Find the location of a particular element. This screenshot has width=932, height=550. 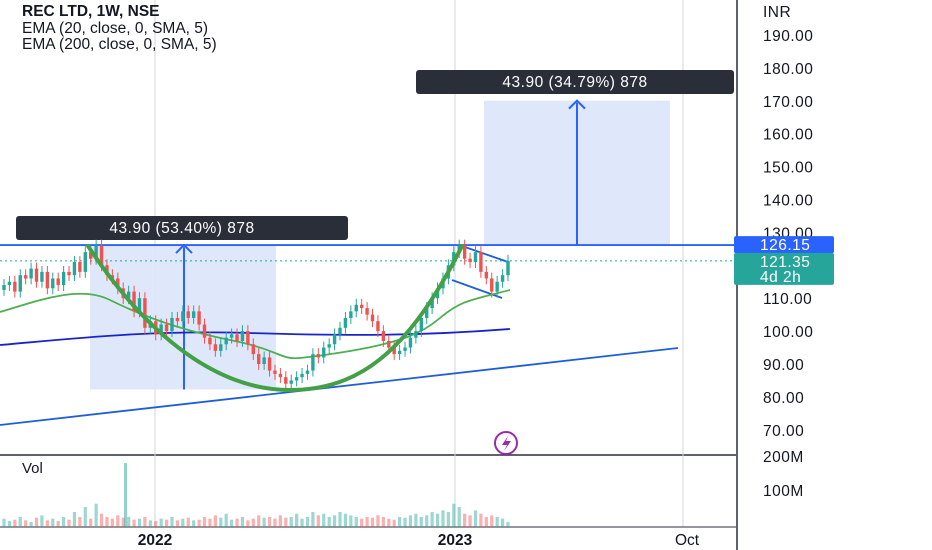

price-tick-label: 190.00 is located at coordinates (788, 36).